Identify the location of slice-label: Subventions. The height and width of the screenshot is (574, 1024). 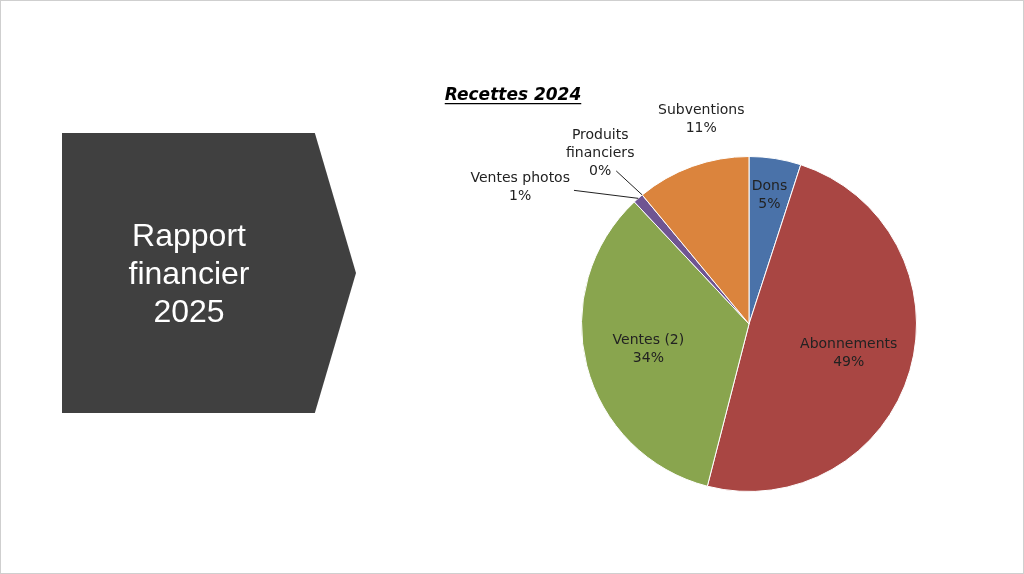
(701, 109).